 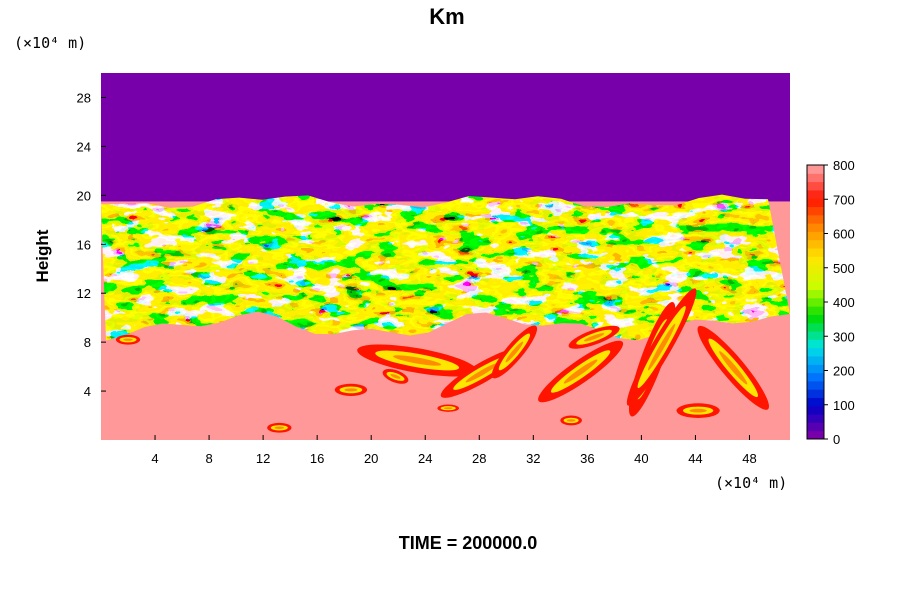 I want to click on x-tick-label: 20, so click(x=371, y=458).